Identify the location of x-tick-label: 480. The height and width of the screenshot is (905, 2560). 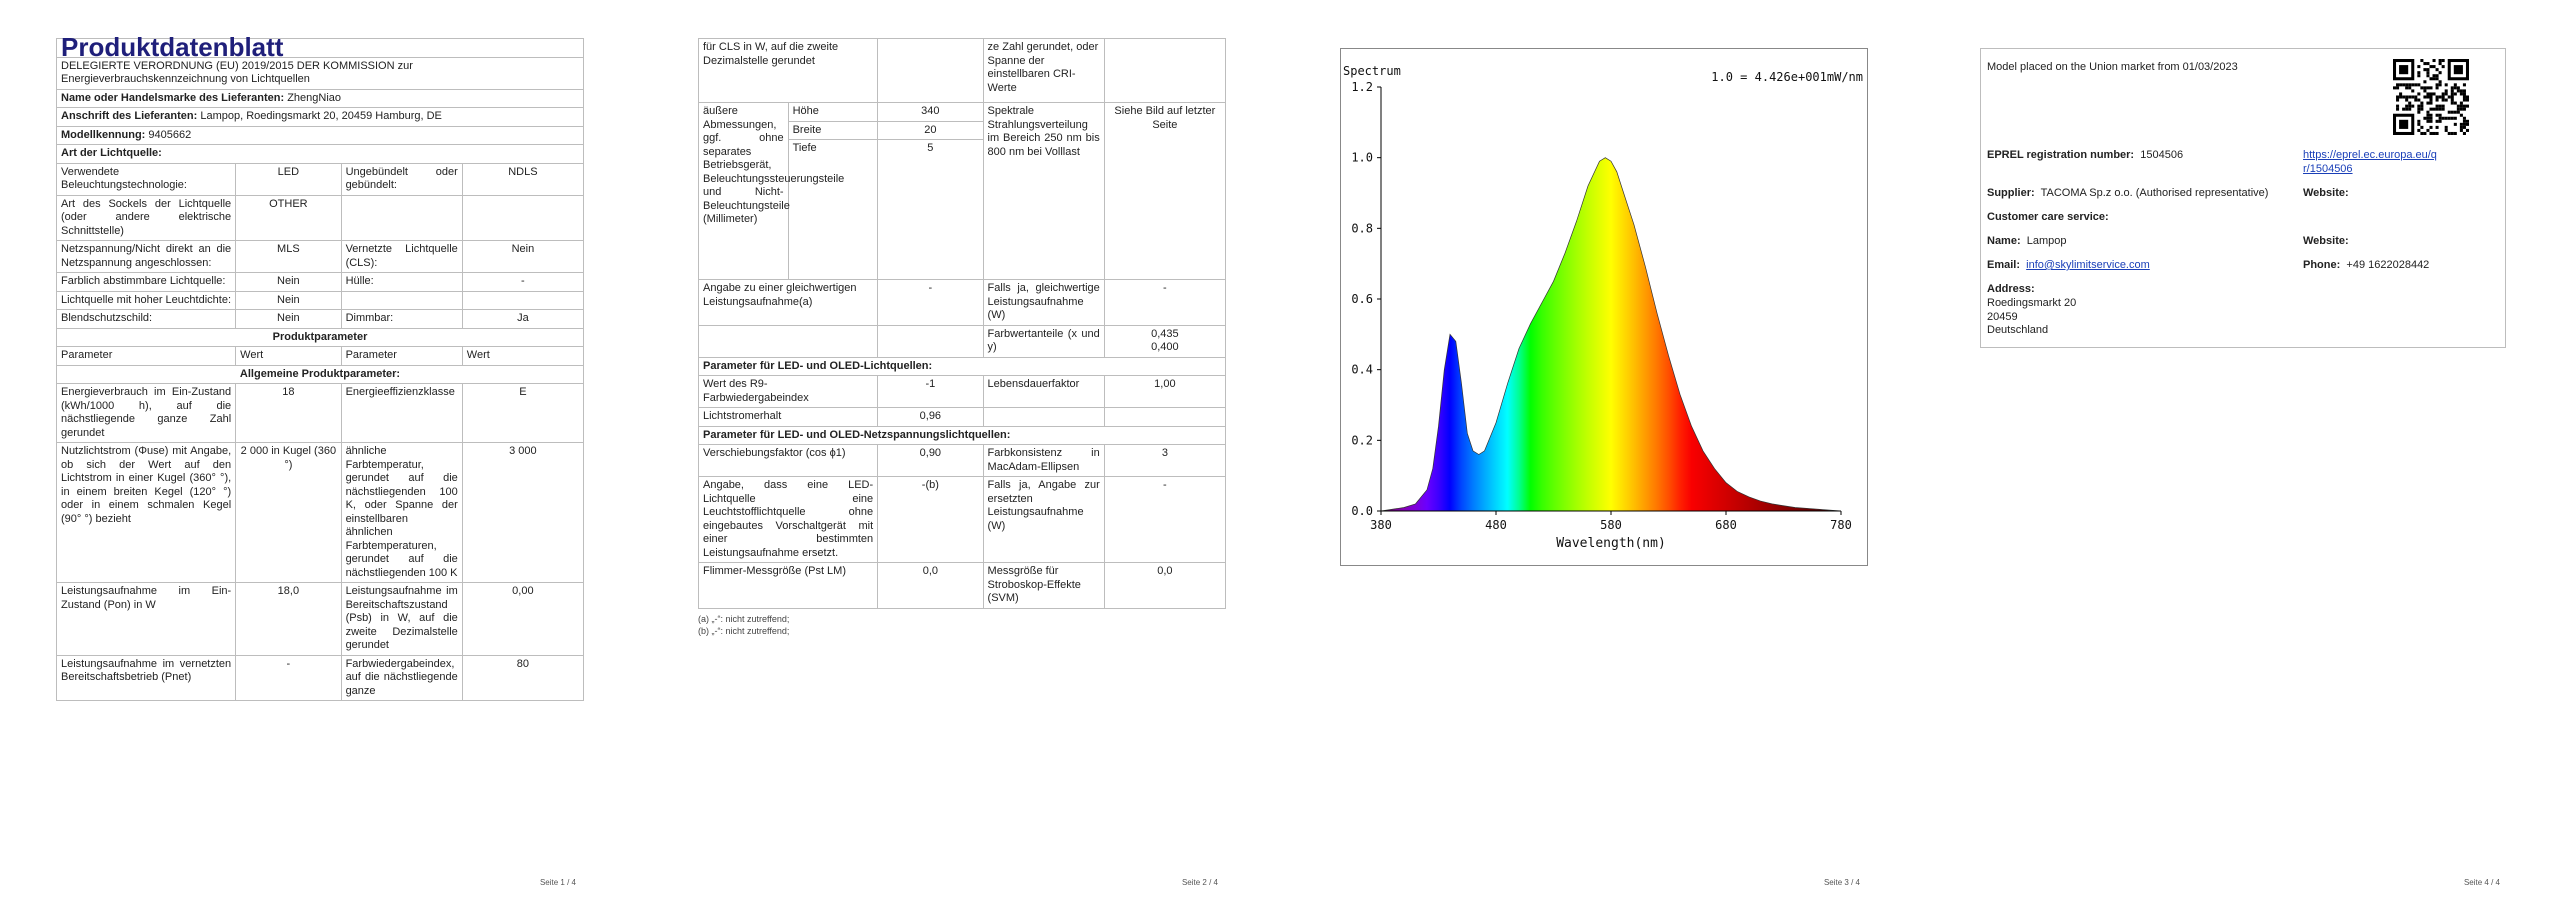
(1496, 525).